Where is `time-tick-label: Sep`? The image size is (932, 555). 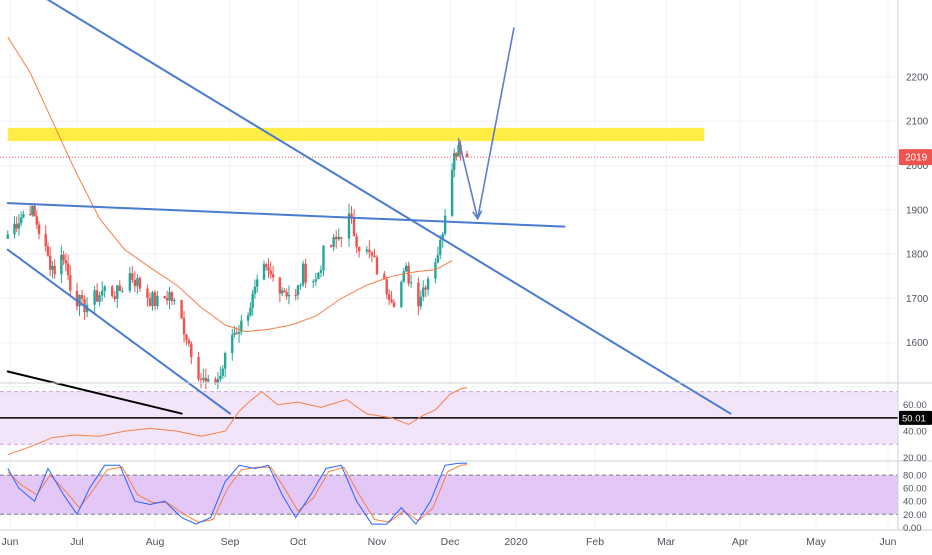 time-tick-label: Sep is located at coordinates (230, 542).